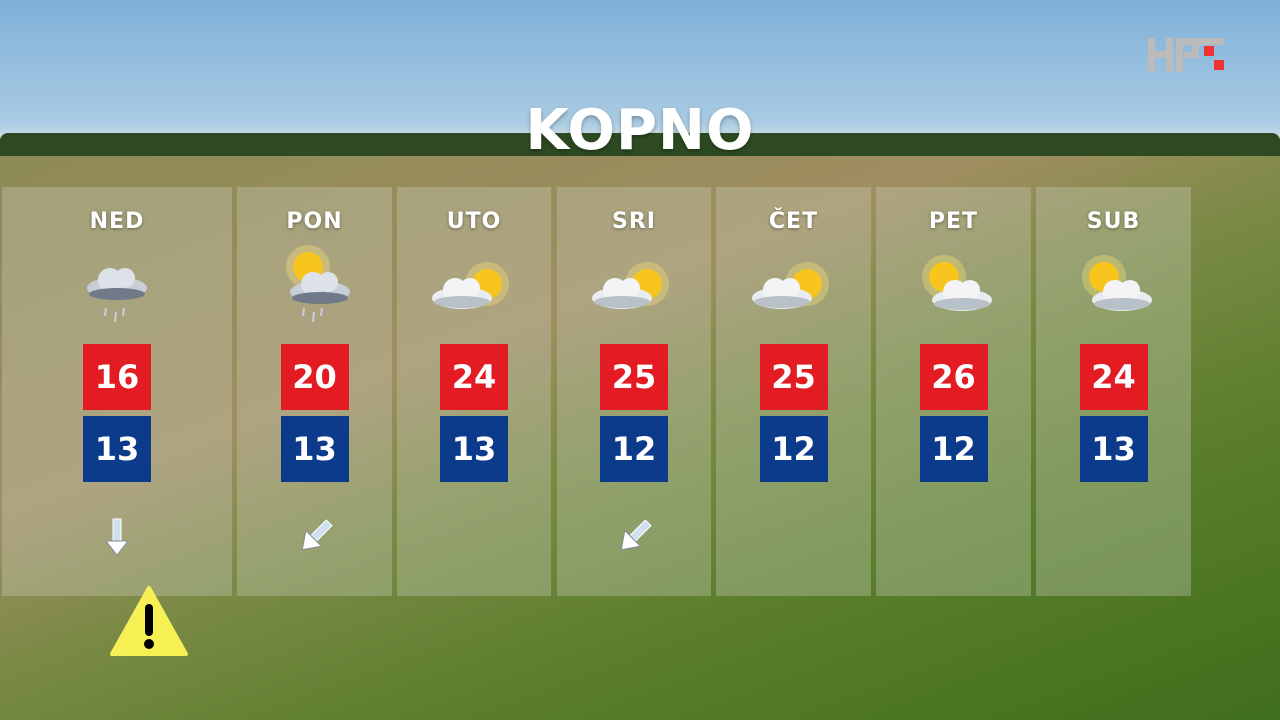 This screenshot has width=1280, height=720. I want to click on day-column: NED 16 13, so click(117, 391).